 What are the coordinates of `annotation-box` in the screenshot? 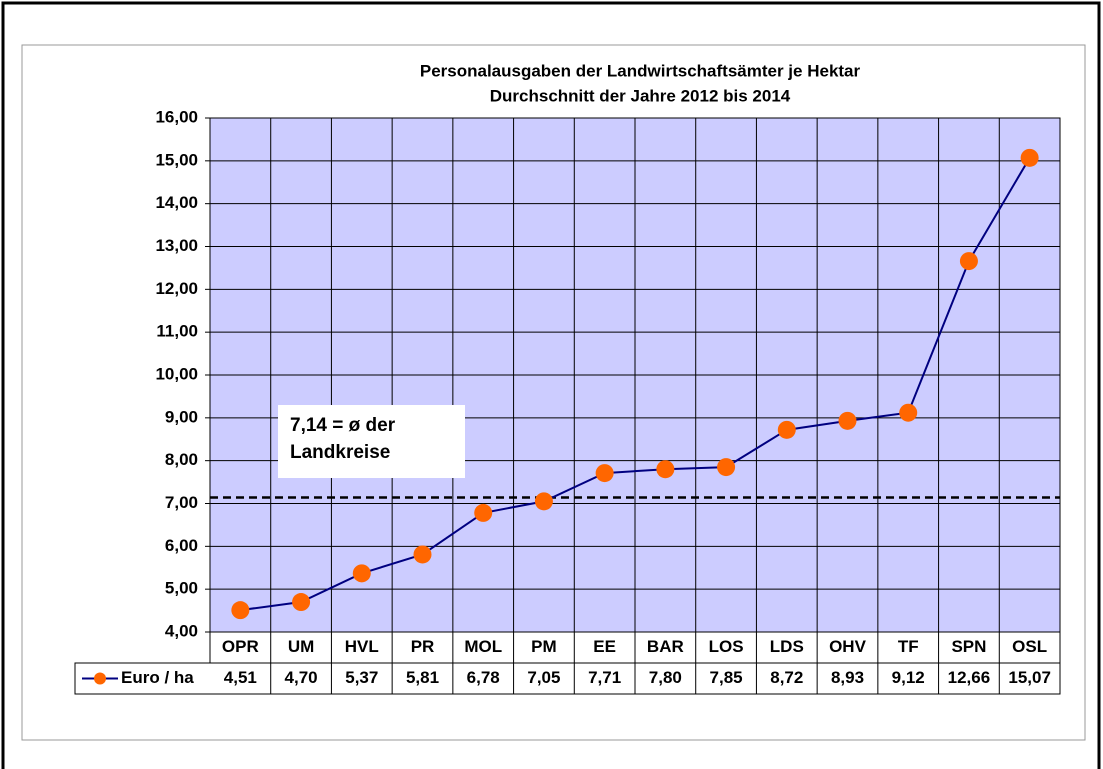 It's located at (371, 441).